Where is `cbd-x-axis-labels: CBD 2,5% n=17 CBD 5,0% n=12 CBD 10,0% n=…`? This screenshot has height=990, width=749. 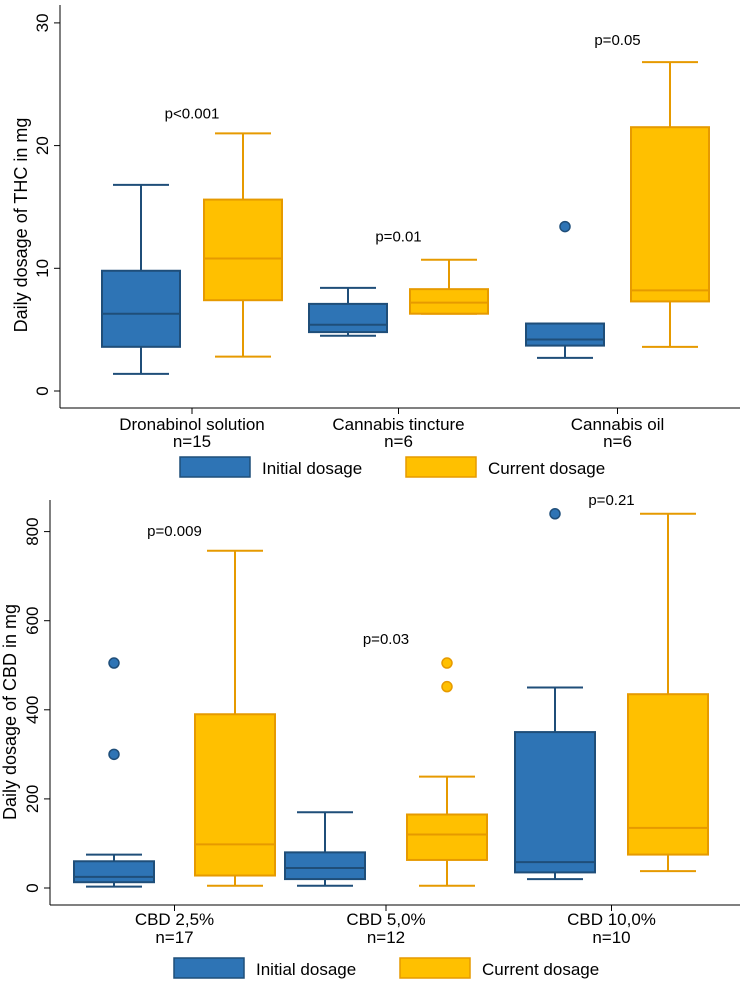
cbd-x-axis-labels: CBD 2,5% n=17 CBD 5,0% n=12 CBD 10,0% n=… is located at coordinates (395, 928).